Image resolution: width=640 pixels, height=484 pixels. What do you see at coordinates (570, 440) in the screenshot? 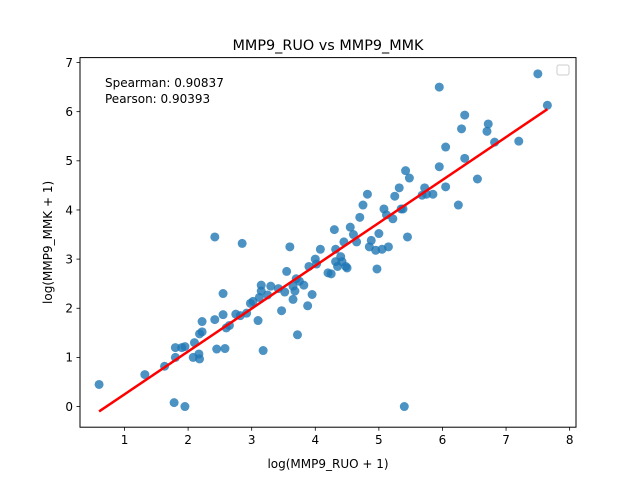
I see `x-tick-label: 8` at bounding box center [570, 440].